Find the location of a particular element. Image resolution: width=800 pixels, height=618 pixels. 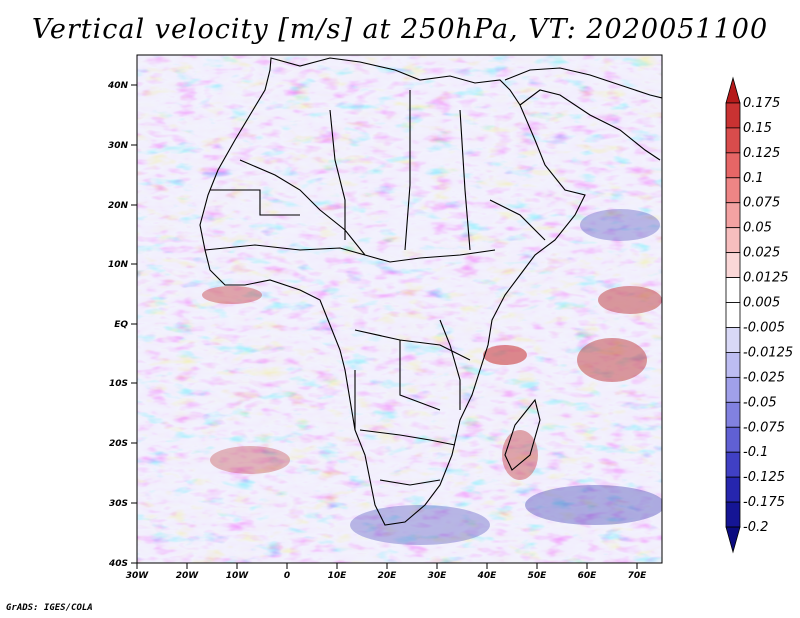

colorbar-label: 0.1 is located at coordinates (753, 178).